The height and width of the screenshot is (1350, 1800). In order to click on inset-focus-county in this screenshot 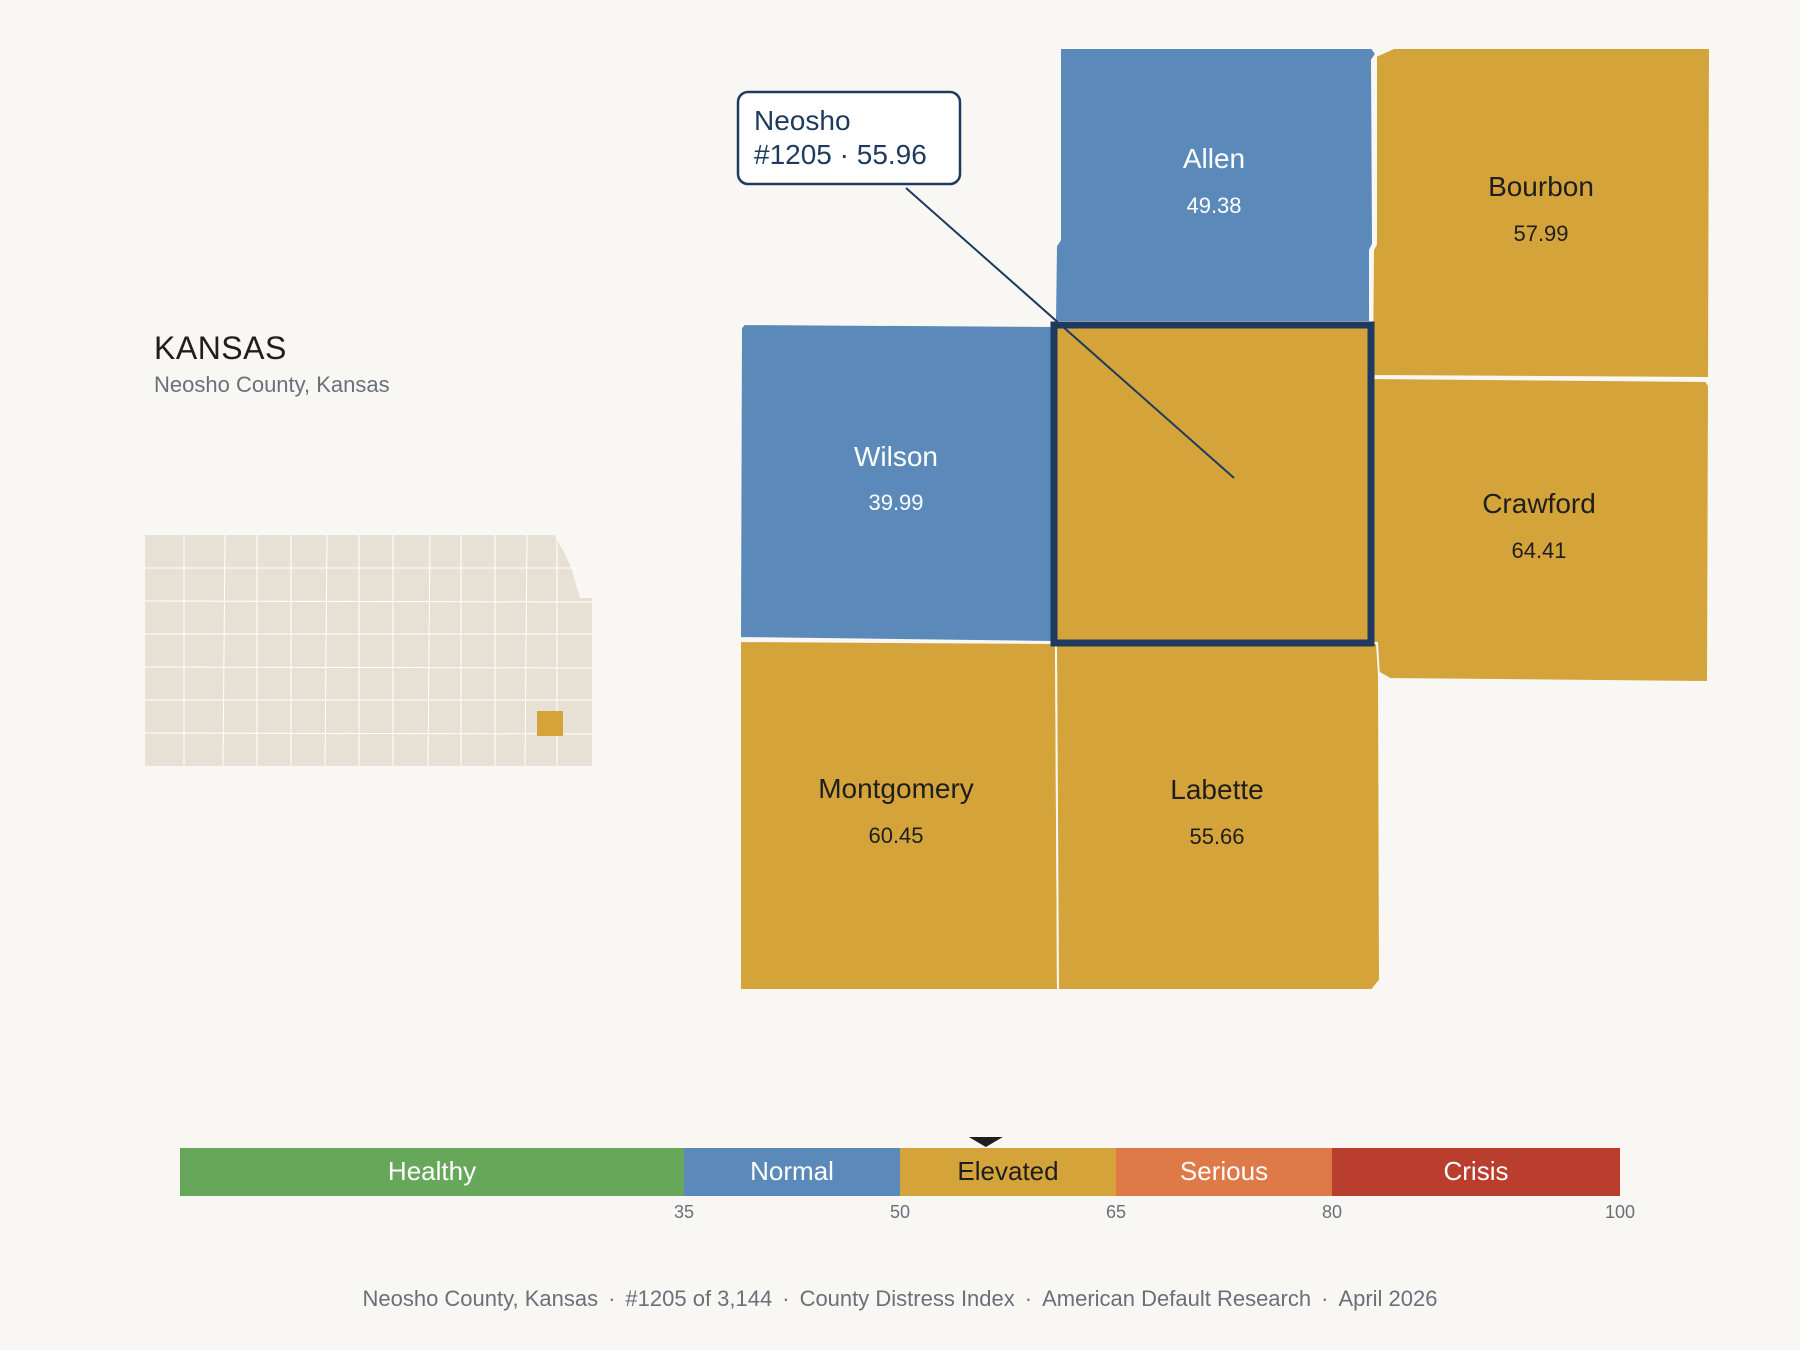, I will do `click(550, 723)`.